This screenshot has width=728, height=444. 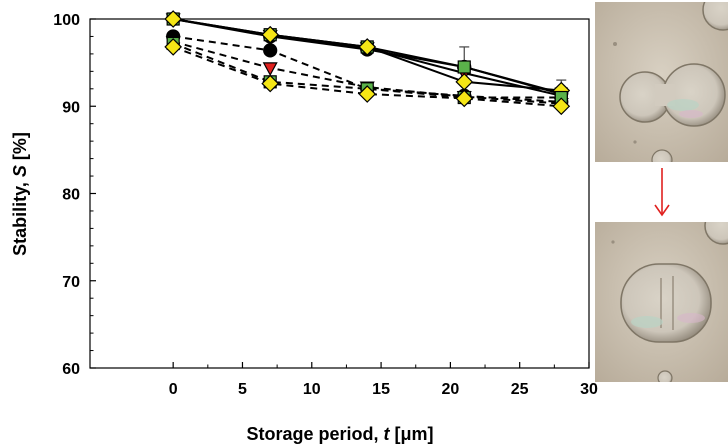 I want to click on triangle-marker, so click(x=270, y=69).